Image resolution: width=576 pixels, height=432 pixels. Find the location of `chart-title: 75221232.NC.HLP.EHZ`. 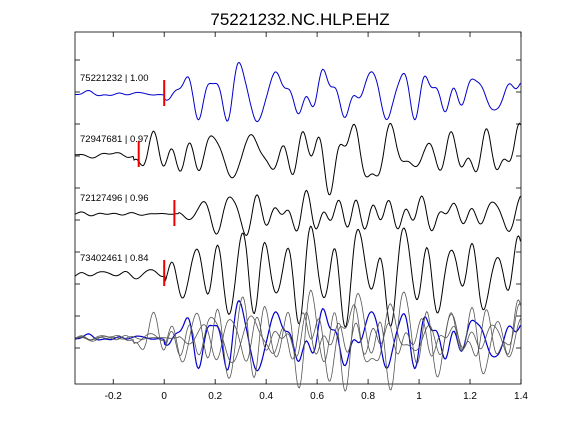

chart-title: 75221232.NC.HLP.EHZ is located at coordinates (299, 19).